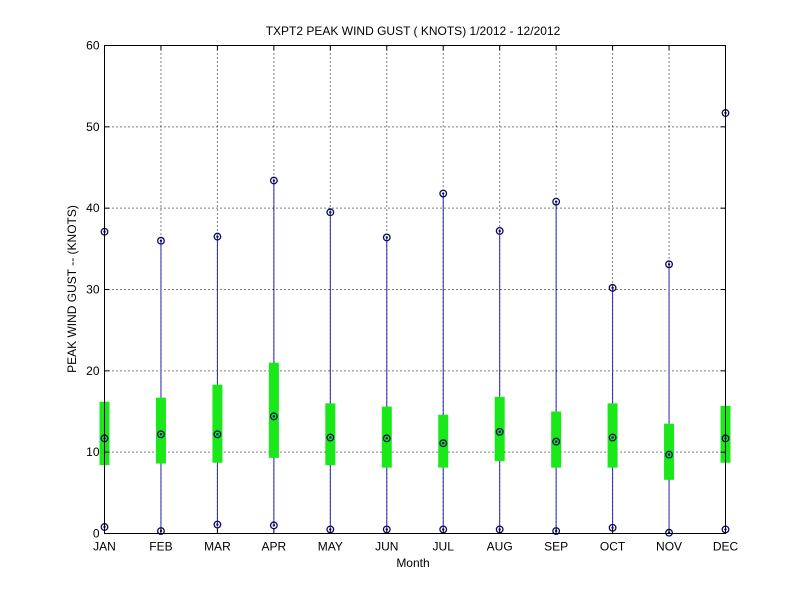 This screenshot has width=800, height=600. Describe the element at coordinates (217, 547) in the screenshot. I see `x-tick-label: MAR` at that location.